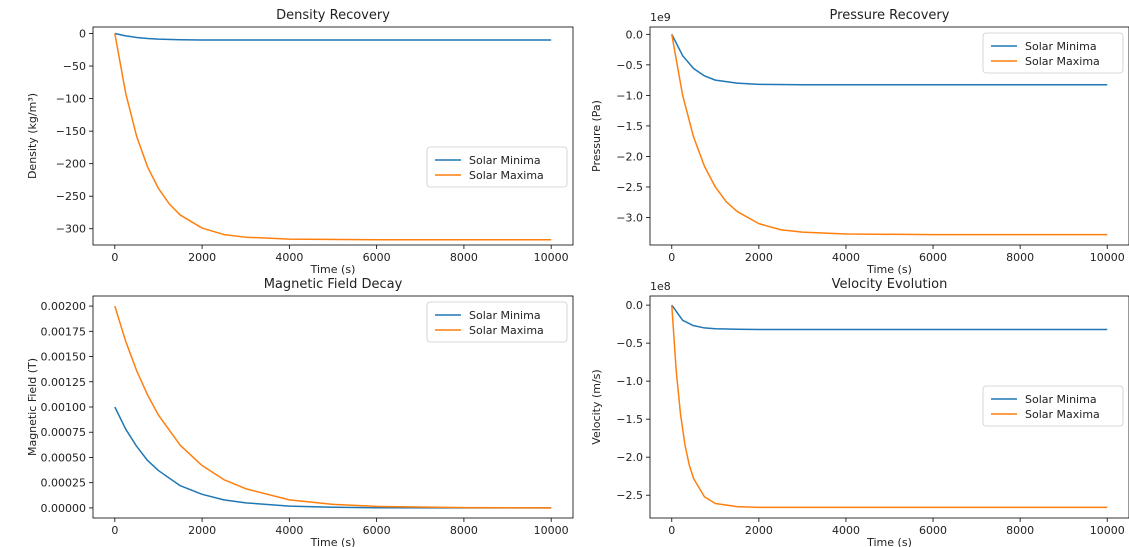  I want to click on chart-title: Pressure Recovery, so click(890, 15).